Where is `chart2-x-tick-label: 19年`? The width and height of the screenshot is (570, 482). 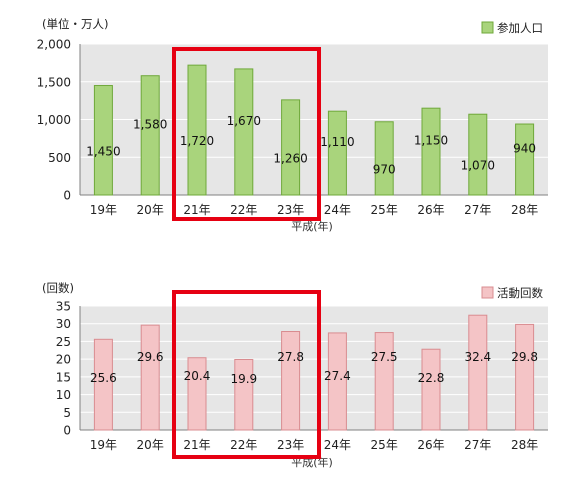 chart2-x-tick-label: 19年 is located at coordinates (103, 445).